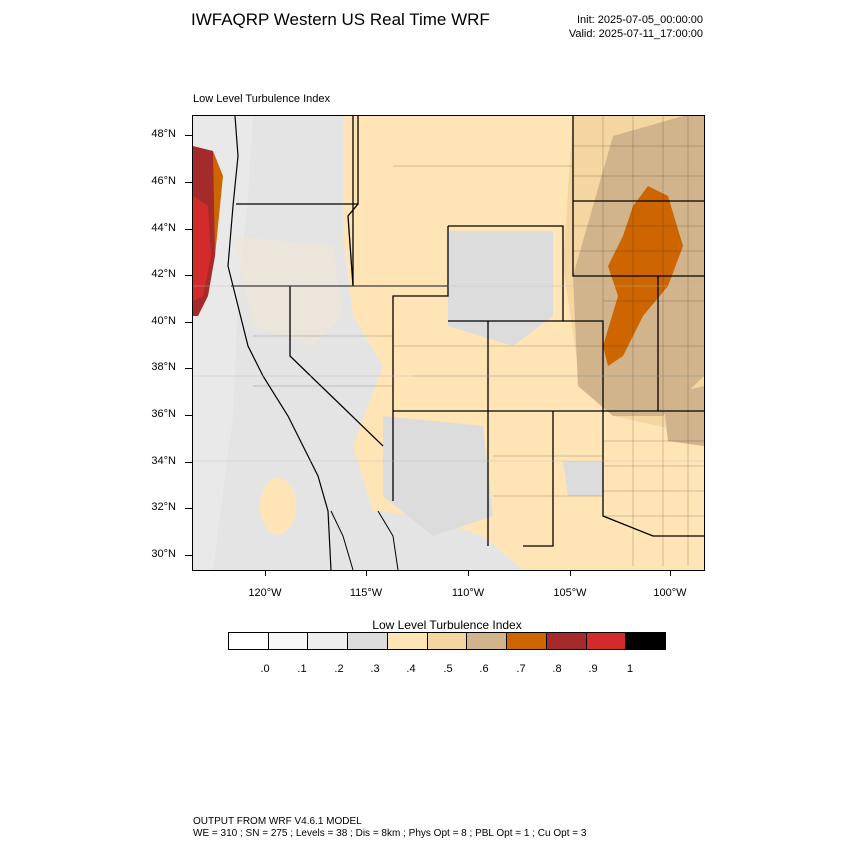 The image size is (850, 850). What do you see at coordinates (265, 669) in the screenshot?
I see `colorbar-label: .0` at bounding box center [265, 669].